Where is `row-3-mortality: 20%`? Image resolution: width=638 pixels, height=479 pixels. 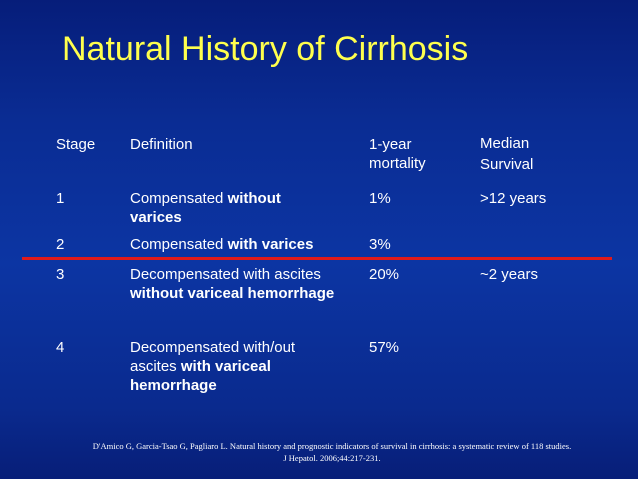 row-3-mortality: 20% is located at coordinates (384, 274).